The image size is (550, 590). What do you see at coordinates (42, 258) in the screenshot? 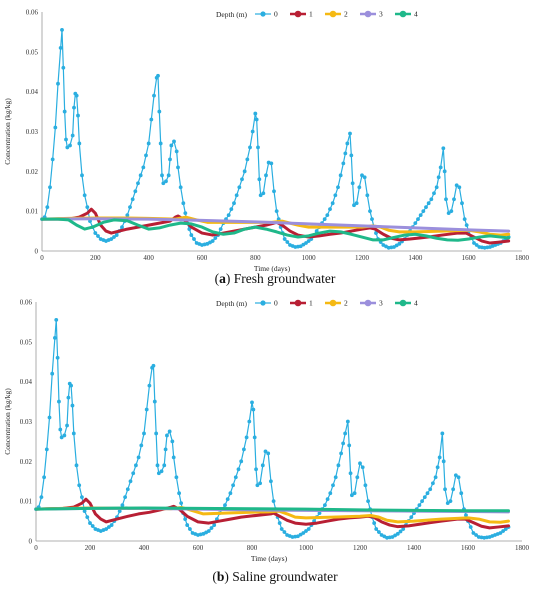
I see `x-tick-label: 0` at bounding box center [42, 258].